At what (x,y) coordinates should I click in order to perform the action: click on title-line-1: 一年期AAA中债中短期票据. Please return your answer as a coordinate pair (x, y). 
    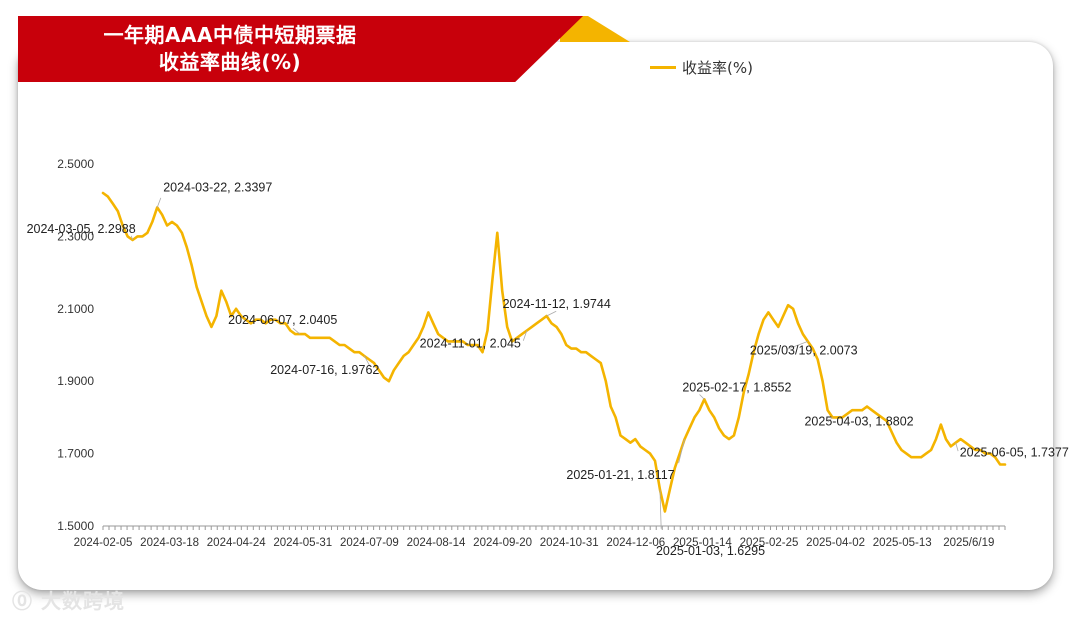
    Looking at the image, I should click on (230, 35).